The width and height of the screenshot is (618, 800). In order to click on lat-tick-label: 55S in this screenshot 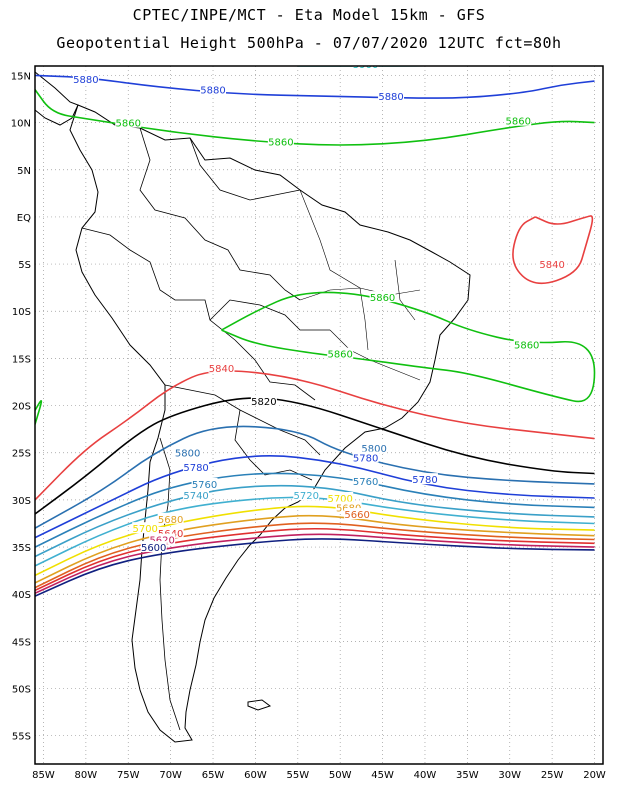, I will do `click(21, 737)`.